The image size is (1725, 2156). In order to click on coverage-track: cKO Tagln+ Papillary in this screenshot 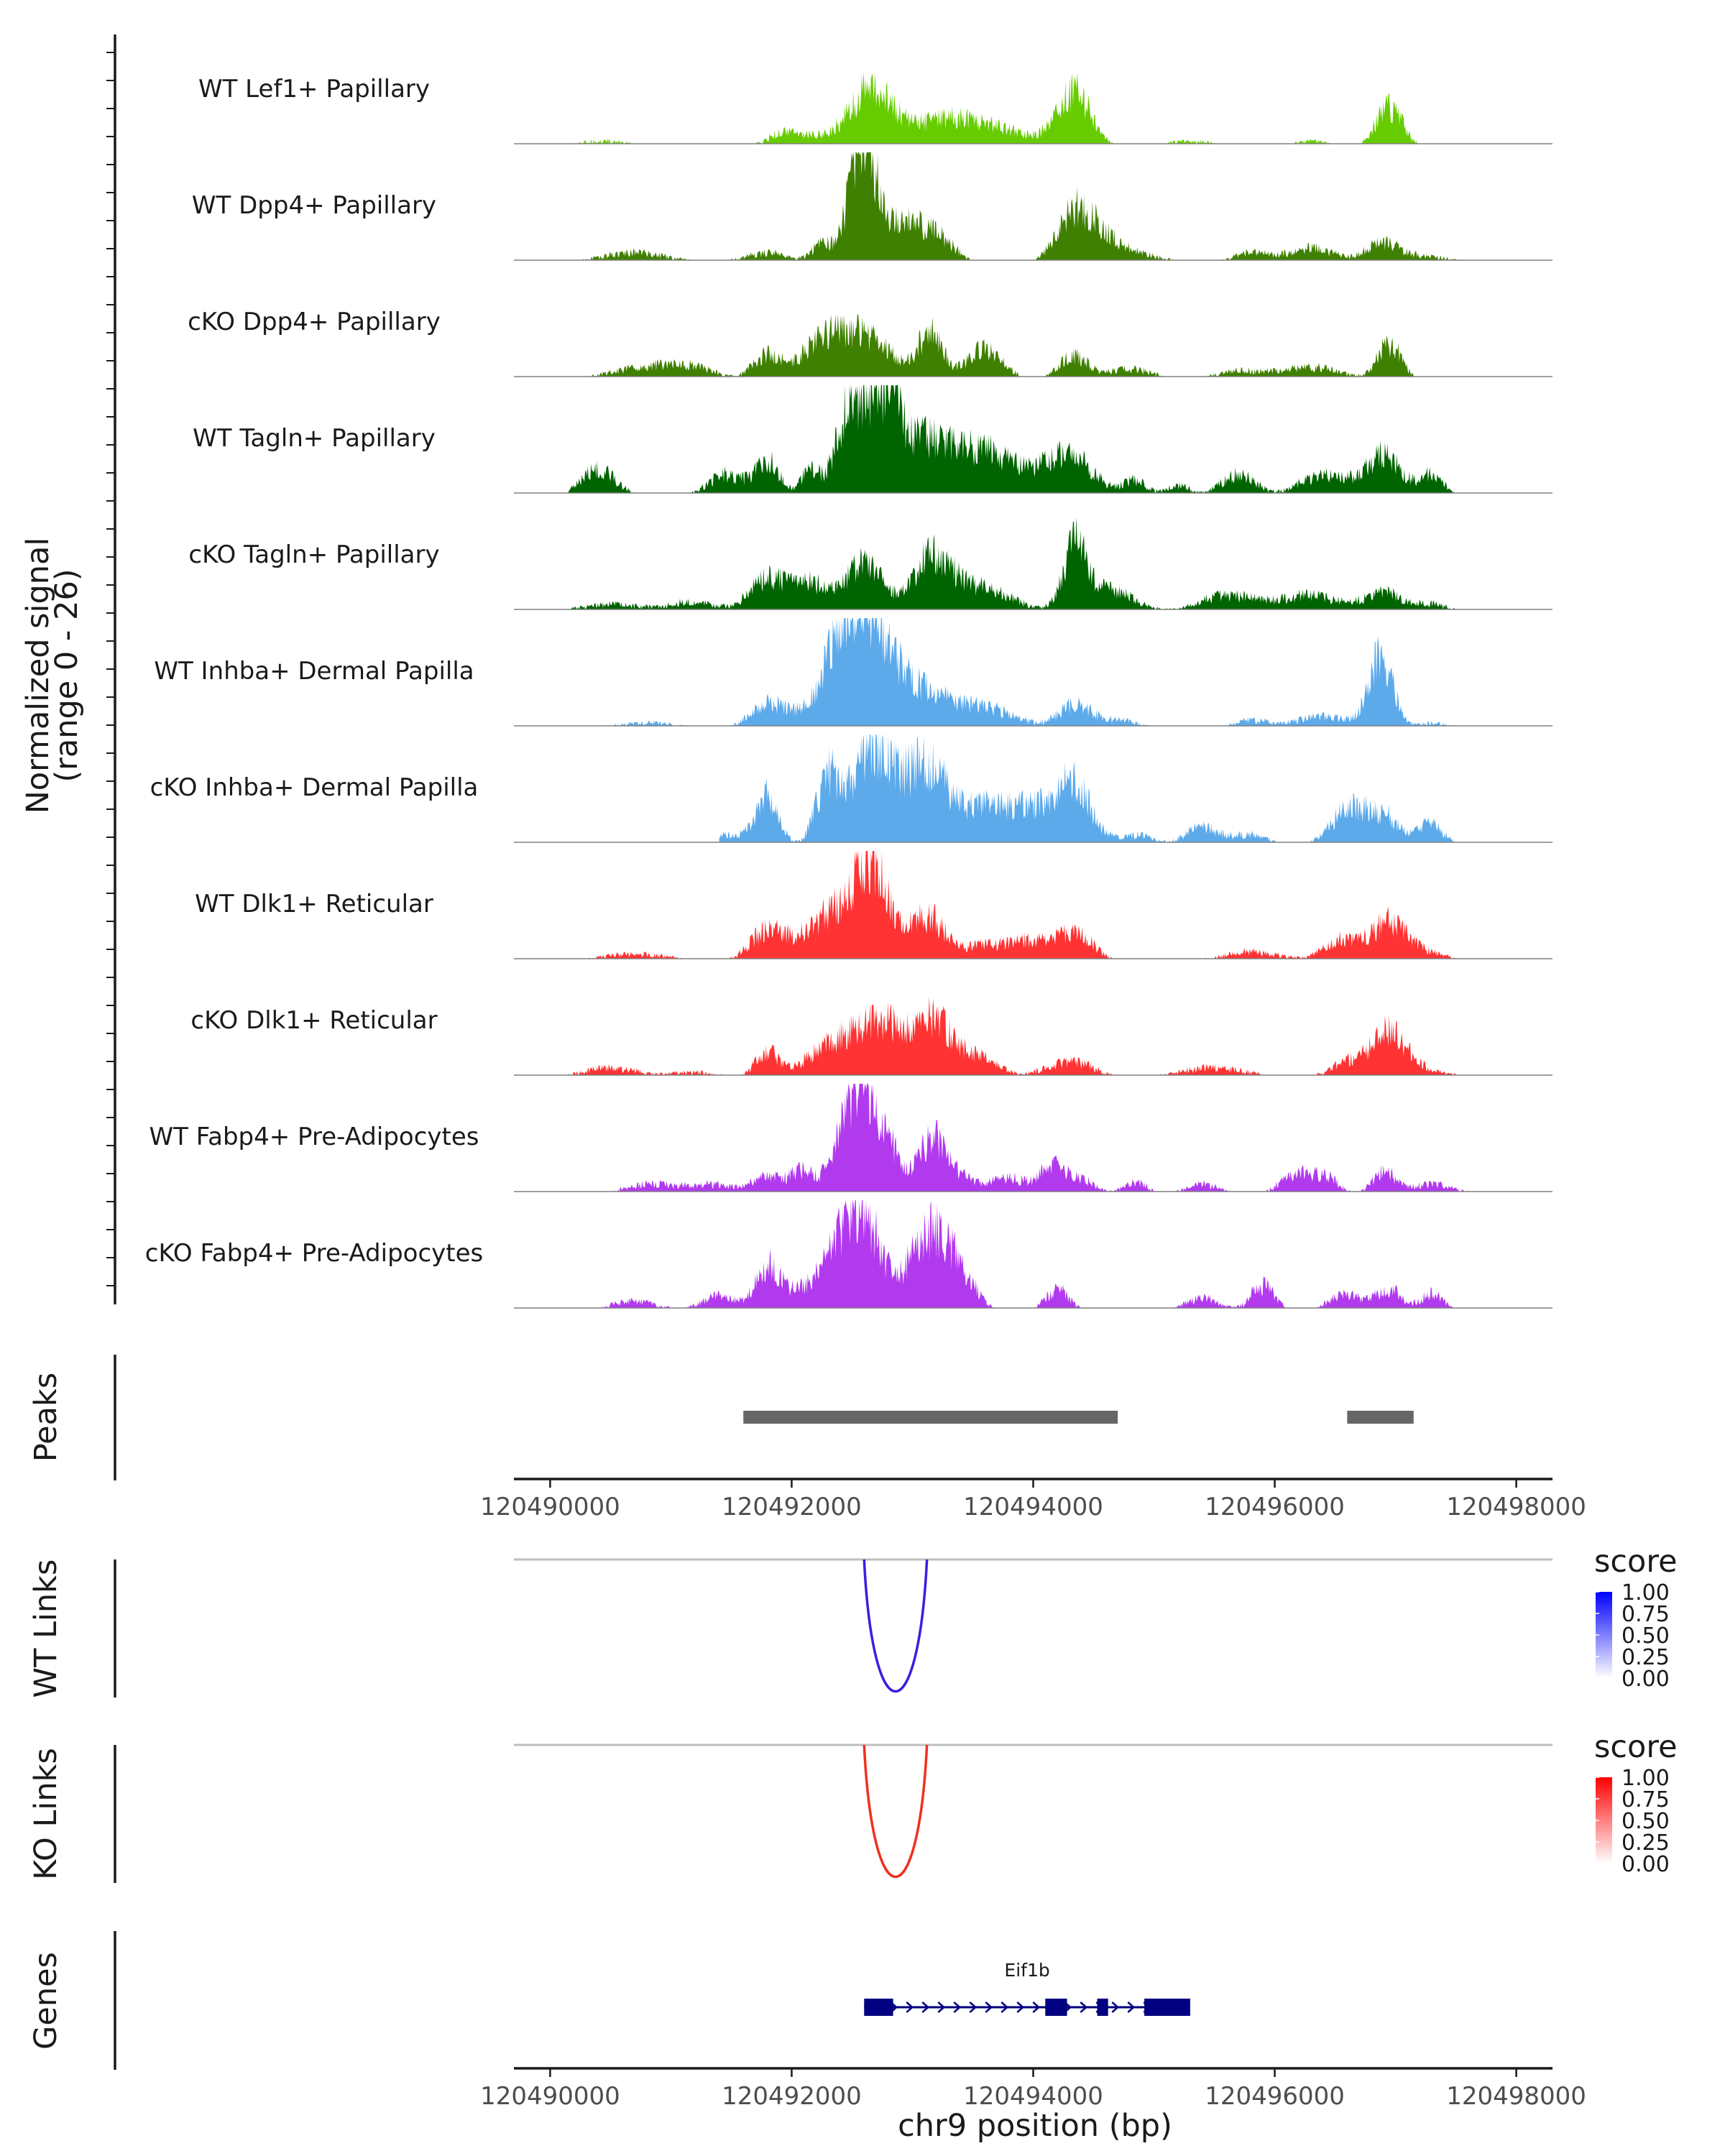, I will do `click(870, 563)`.